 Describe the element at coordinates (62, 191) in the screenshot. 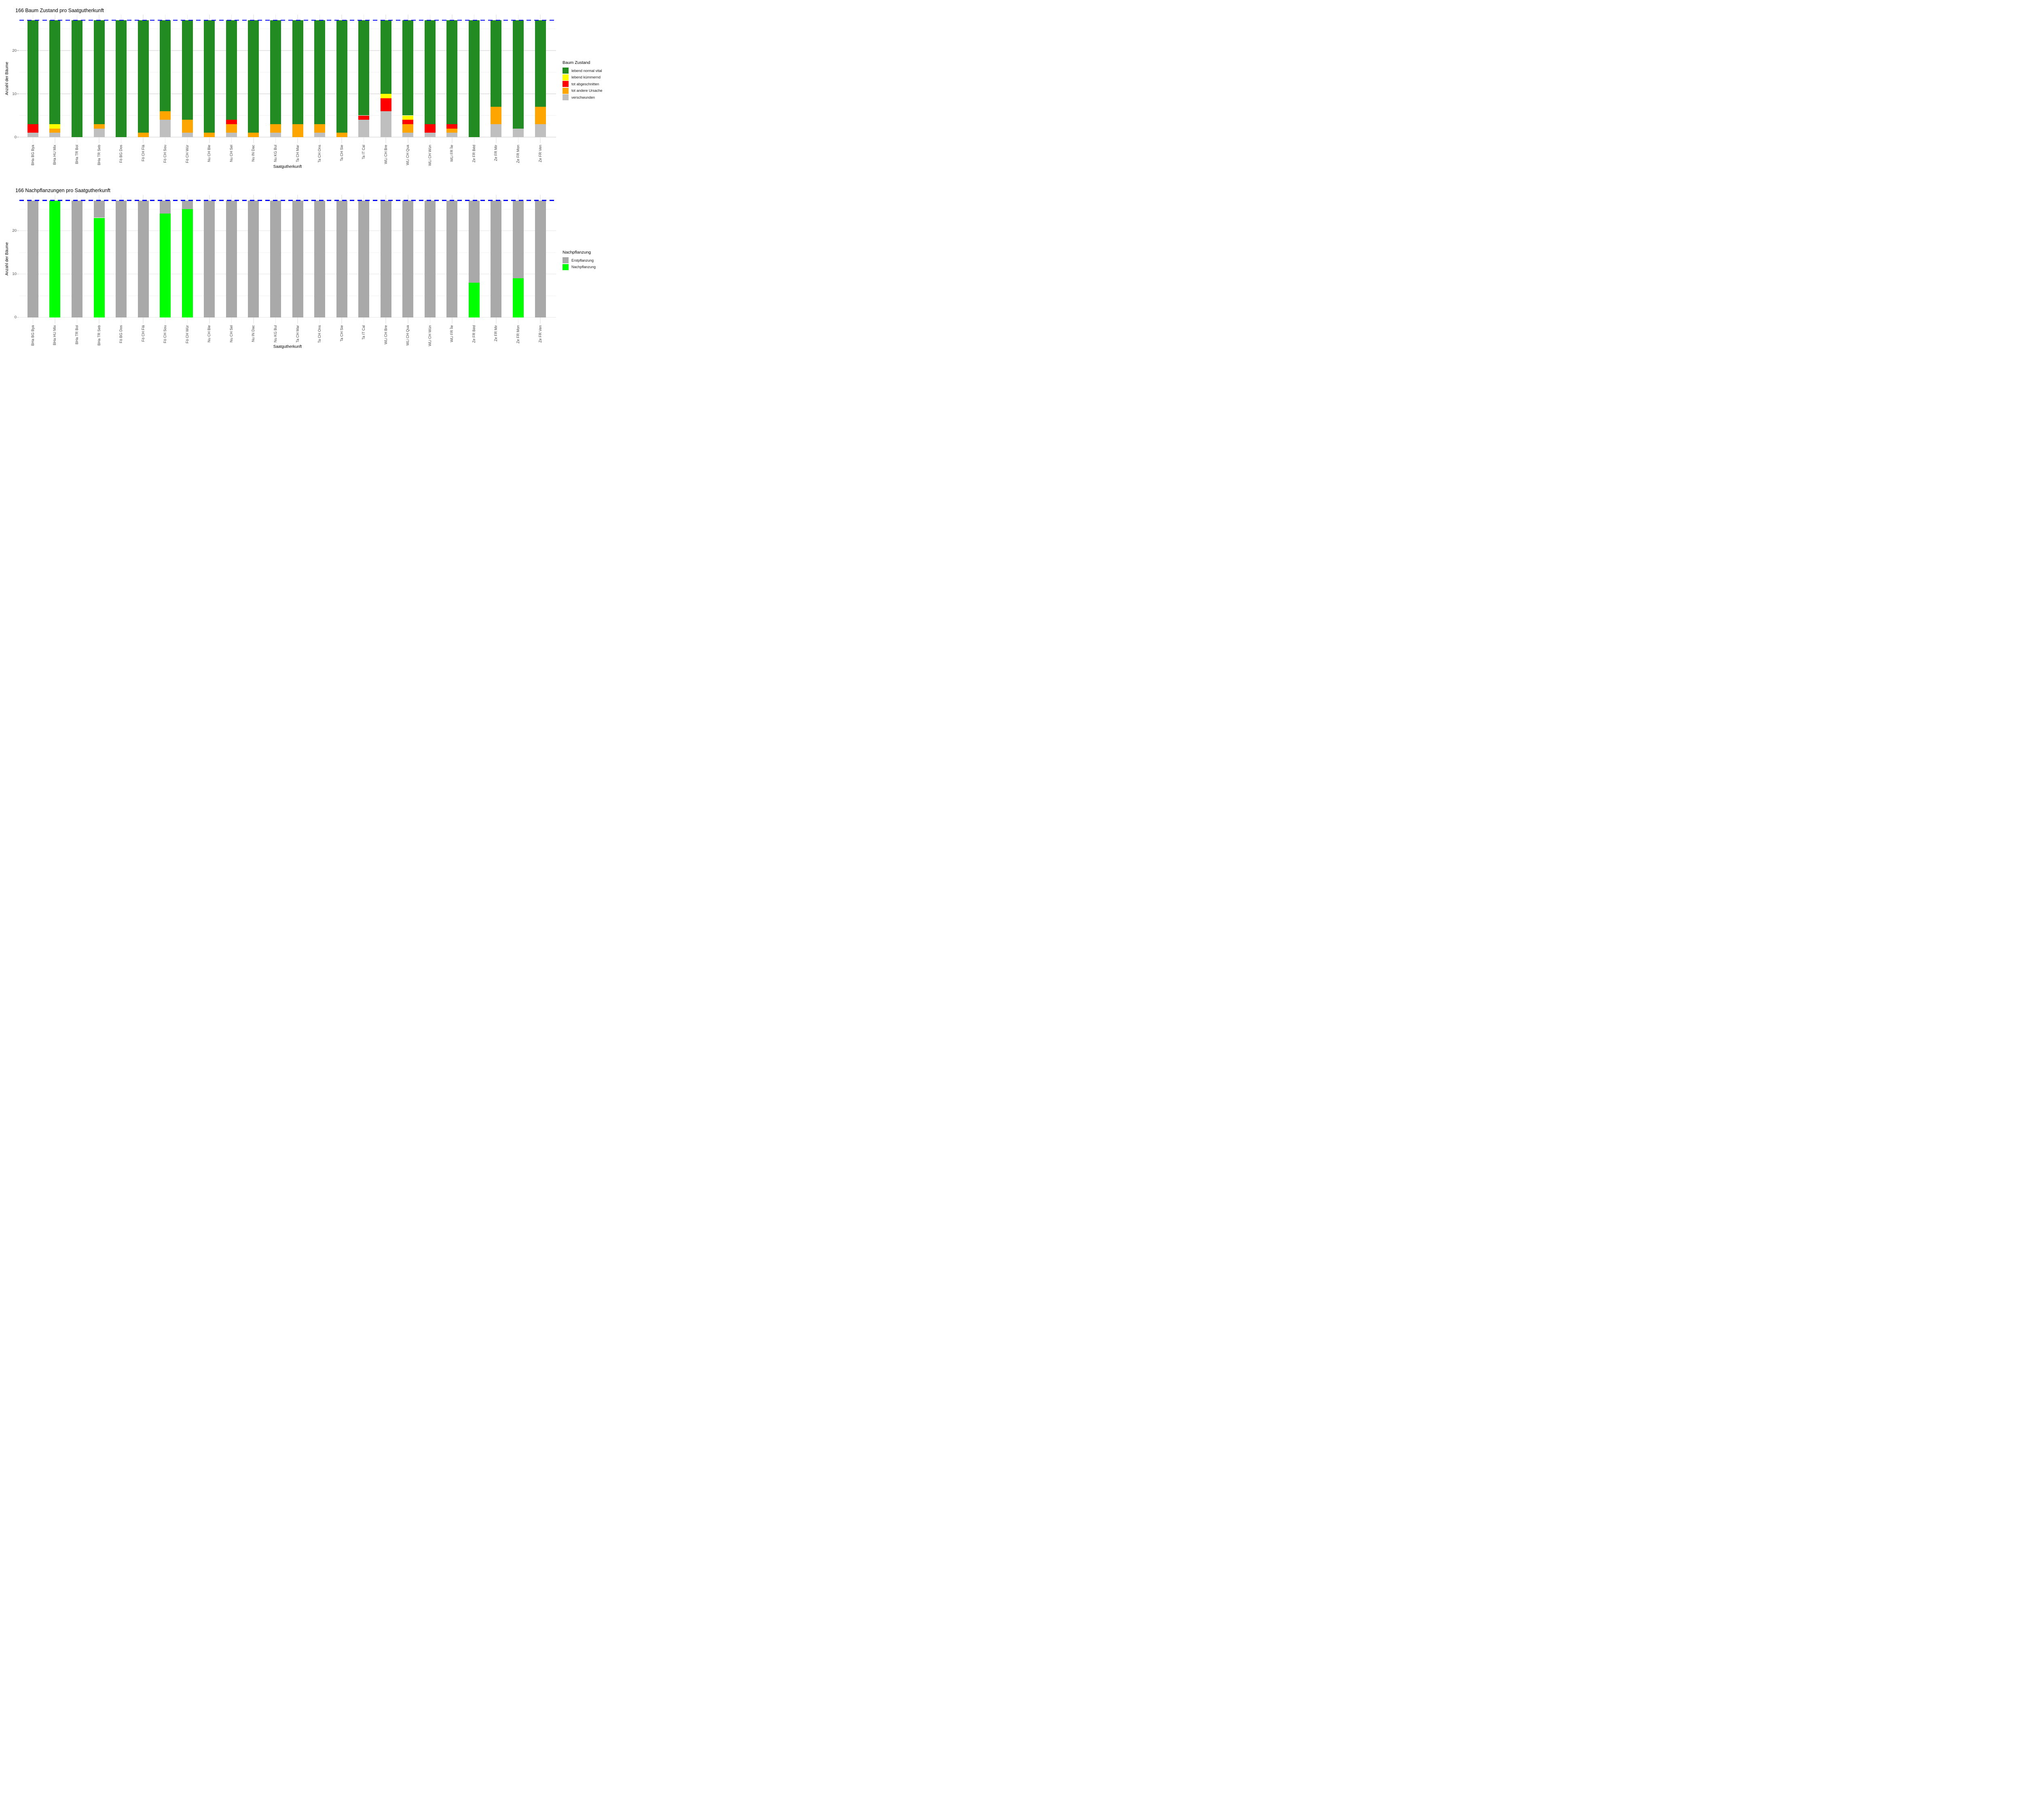

I see `chart-title: 166 Nachpflanzungen pro Saatgutherkunft` at that location.